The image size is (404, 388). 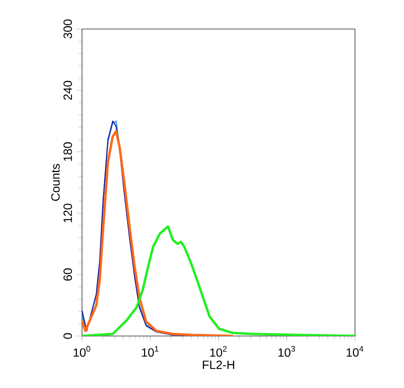 What do you see at coordinates (218, 364) in the screenshot?
I see `x-axis-title: FL2-H` at bounding box center [218, 364].